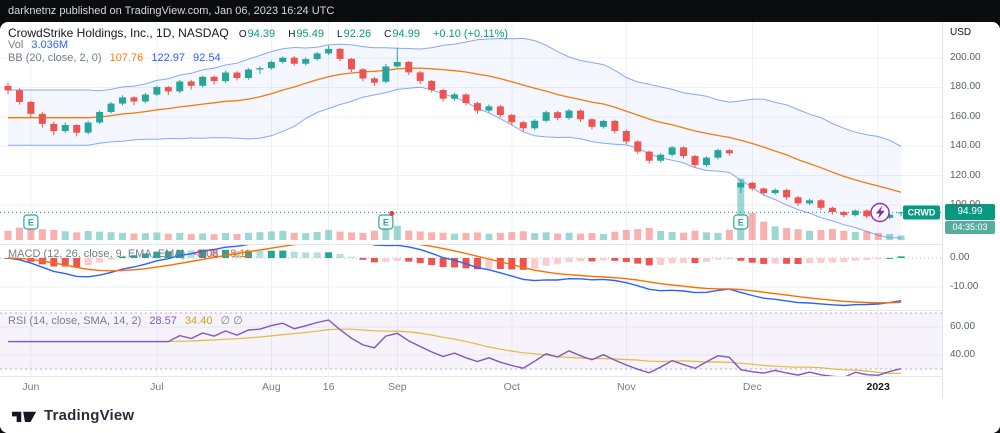  Describe the element at coordinates (963, 326) in the screenshot. I see `axis-tick-label: 60.00` at that location.